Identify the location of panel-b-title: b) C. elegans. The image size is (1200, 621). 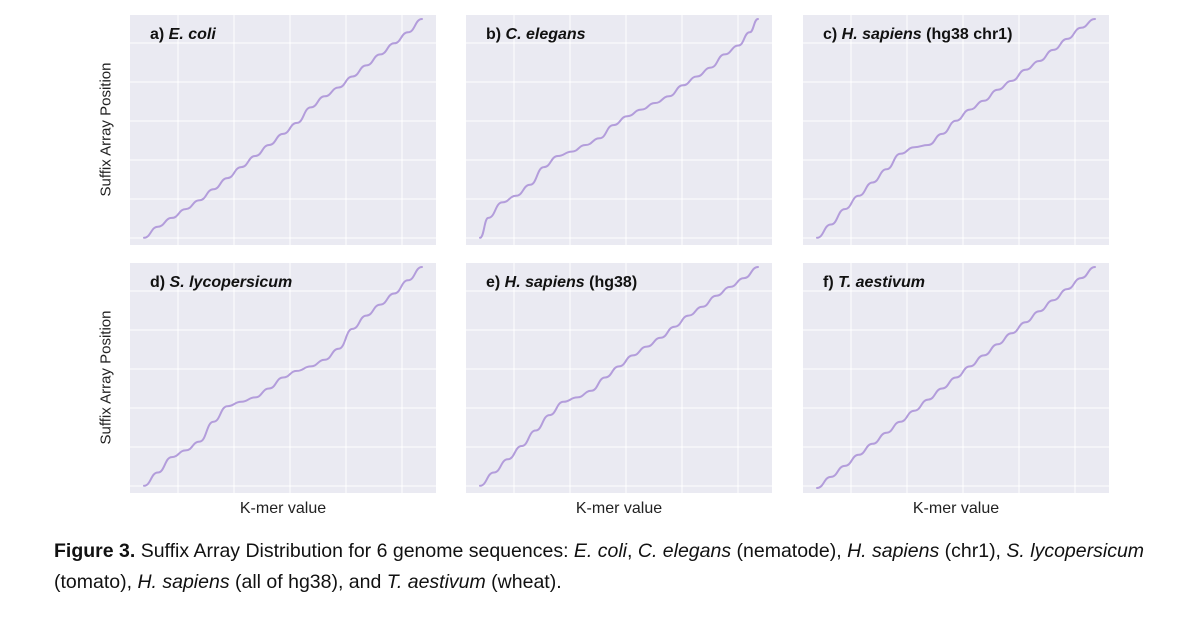
(536, 34).